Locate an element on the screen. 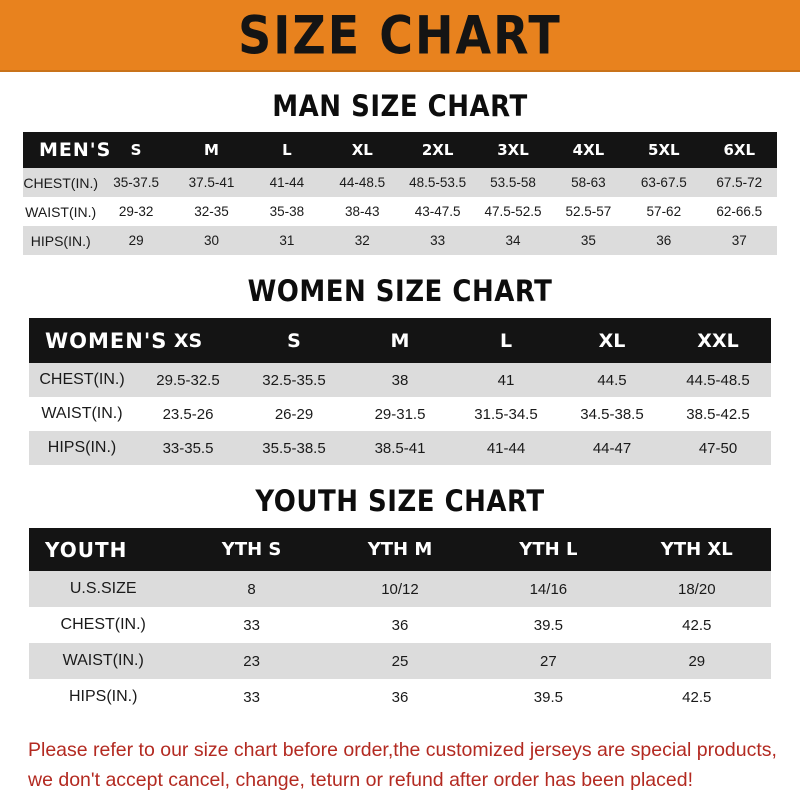 The height and width of the screenshot is (800, 800). women-cell: 44-47 is located at coordinates (612, 448).